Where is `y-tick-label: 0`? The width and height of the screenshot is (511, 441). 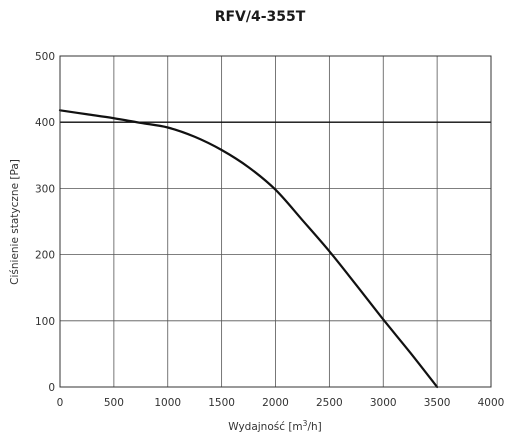
y-tick-label: 0 is located at coordinates (51, 388).